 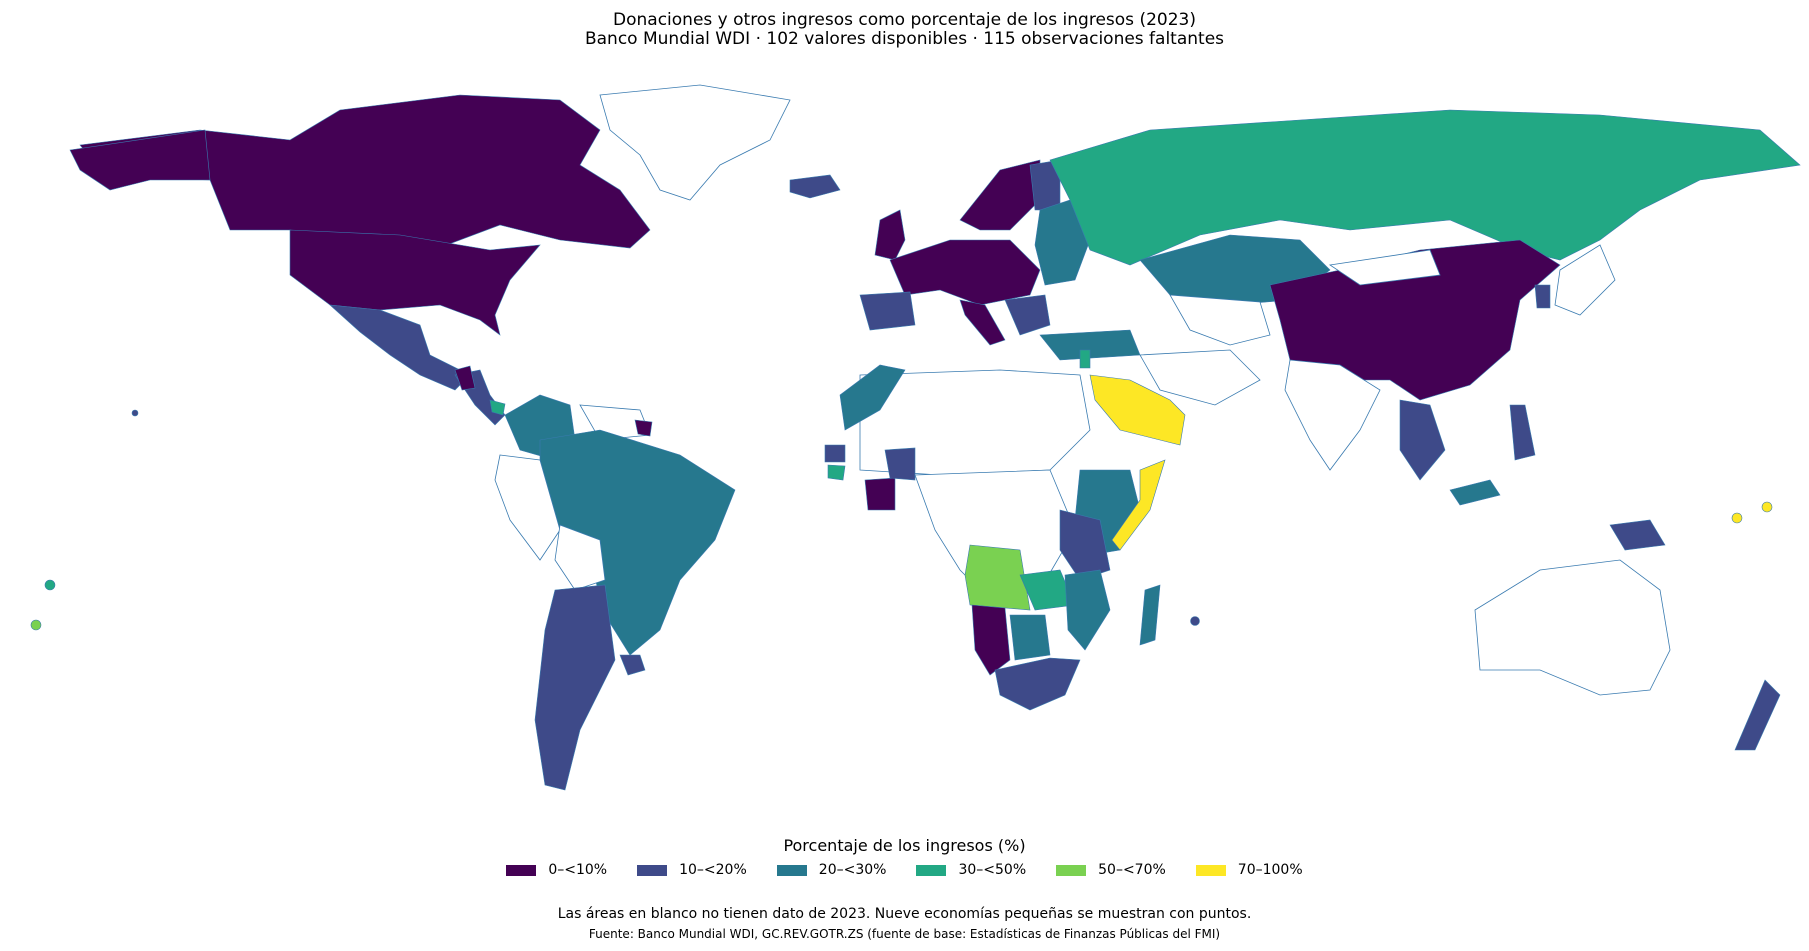 What do you see at coordinates (890, 235) in the screenshot?
I see `region-uk` at bounding box center [890, 235].